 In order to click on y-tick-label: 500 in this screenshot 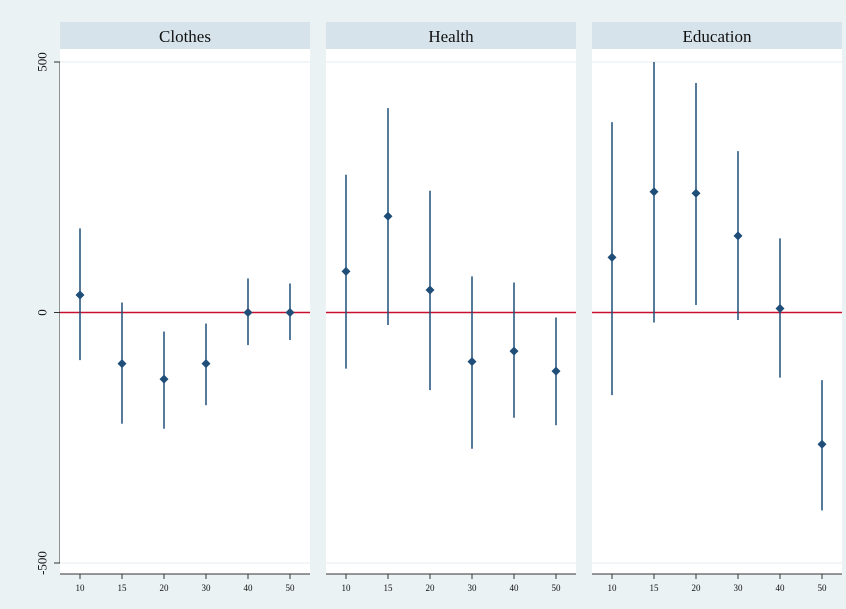, I will do `click(42, 62)`.